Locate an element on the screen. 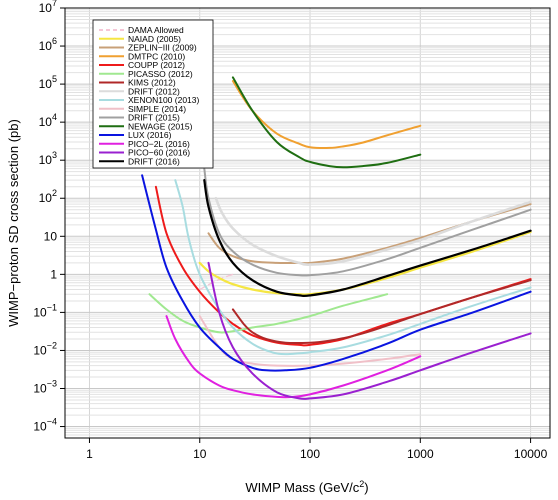  y-tick-label-0: 10⁻⁴ is located at coordinates (45, 425).